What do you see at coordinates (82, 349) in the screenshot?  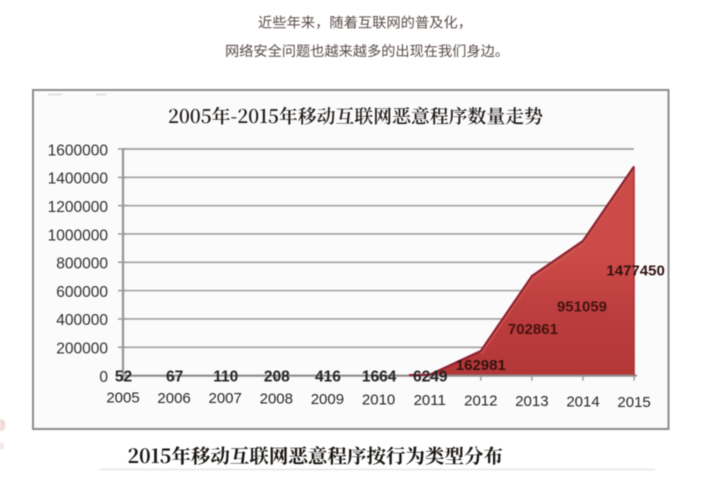 I see `svg-text: 200000` at bounding box center [82, 349].